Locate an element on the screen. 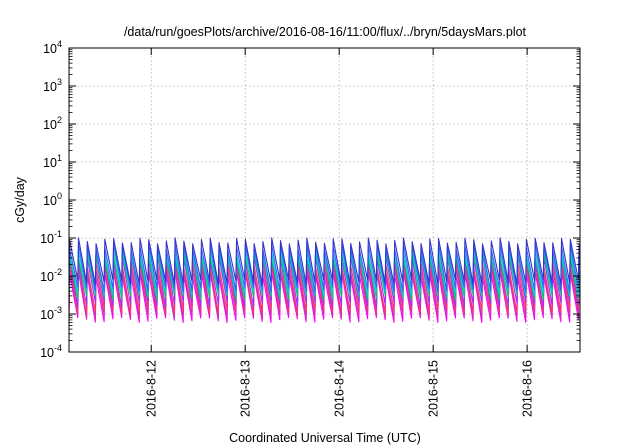 The height and width of the screenshot is (448, 640). y-tick-labels: 10⁻⁴ 10⁻³ 10⁻² 10⁻¹ 10⁰ 10¹ 10² 10³ 10⁴ is located at coordinates (51, 199).